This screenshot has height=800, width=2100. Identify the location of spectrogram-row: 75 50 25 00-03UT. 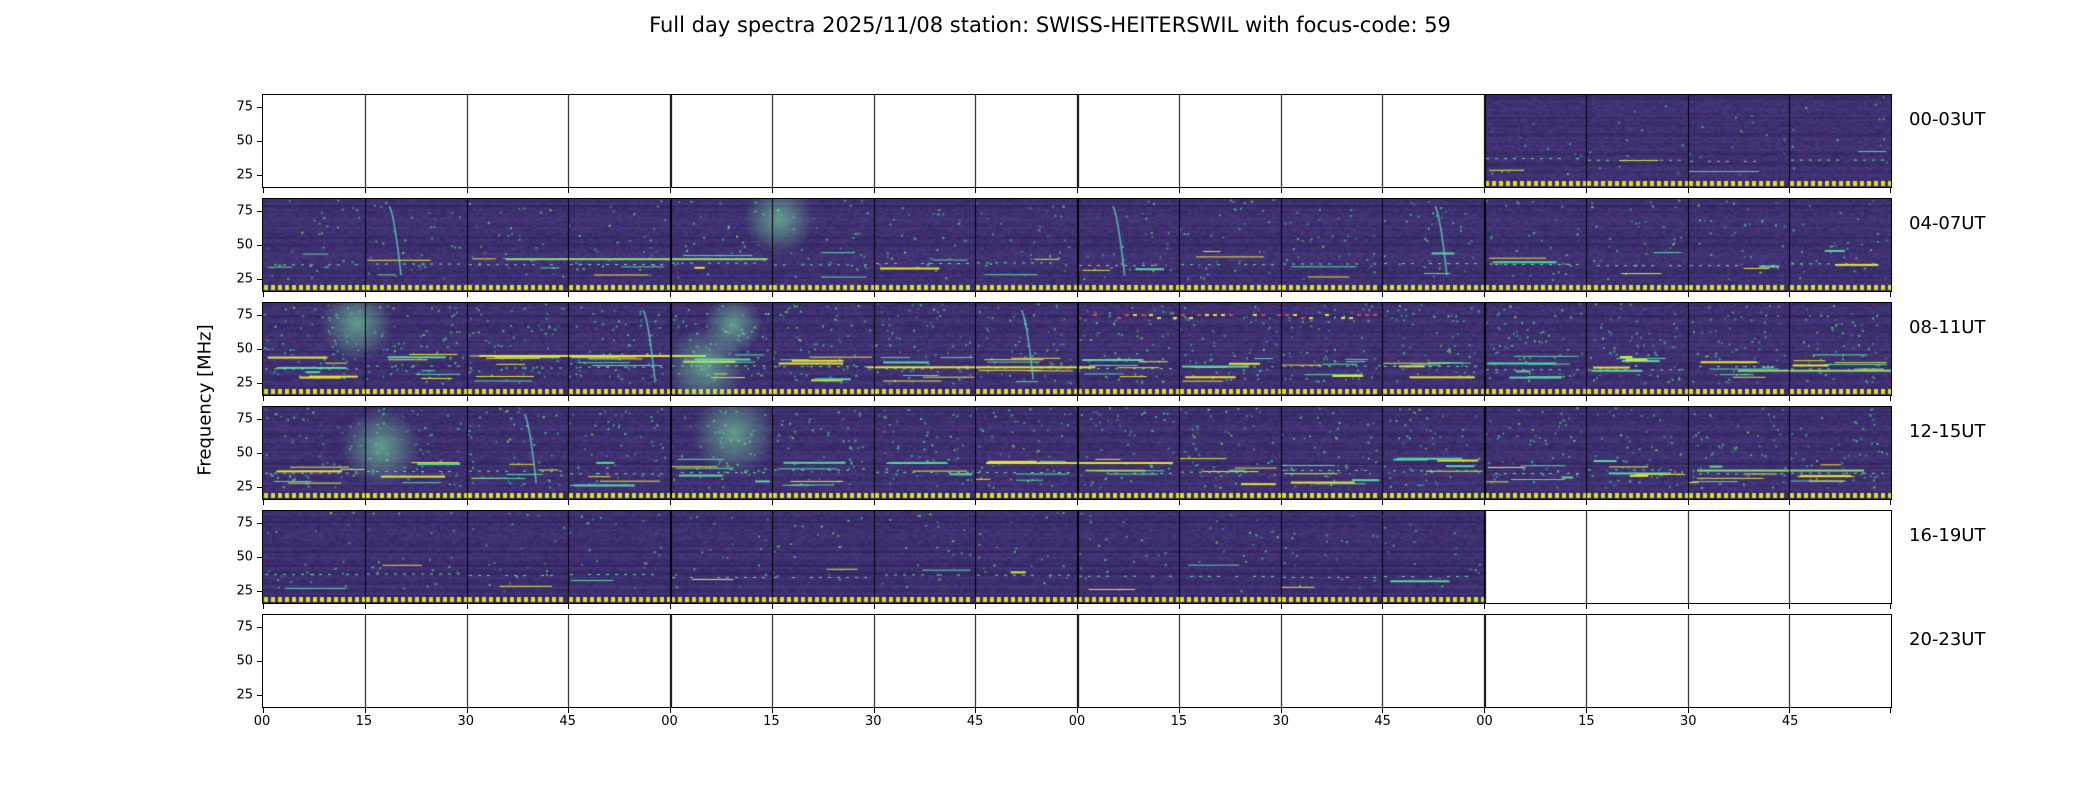
(1110, 143).